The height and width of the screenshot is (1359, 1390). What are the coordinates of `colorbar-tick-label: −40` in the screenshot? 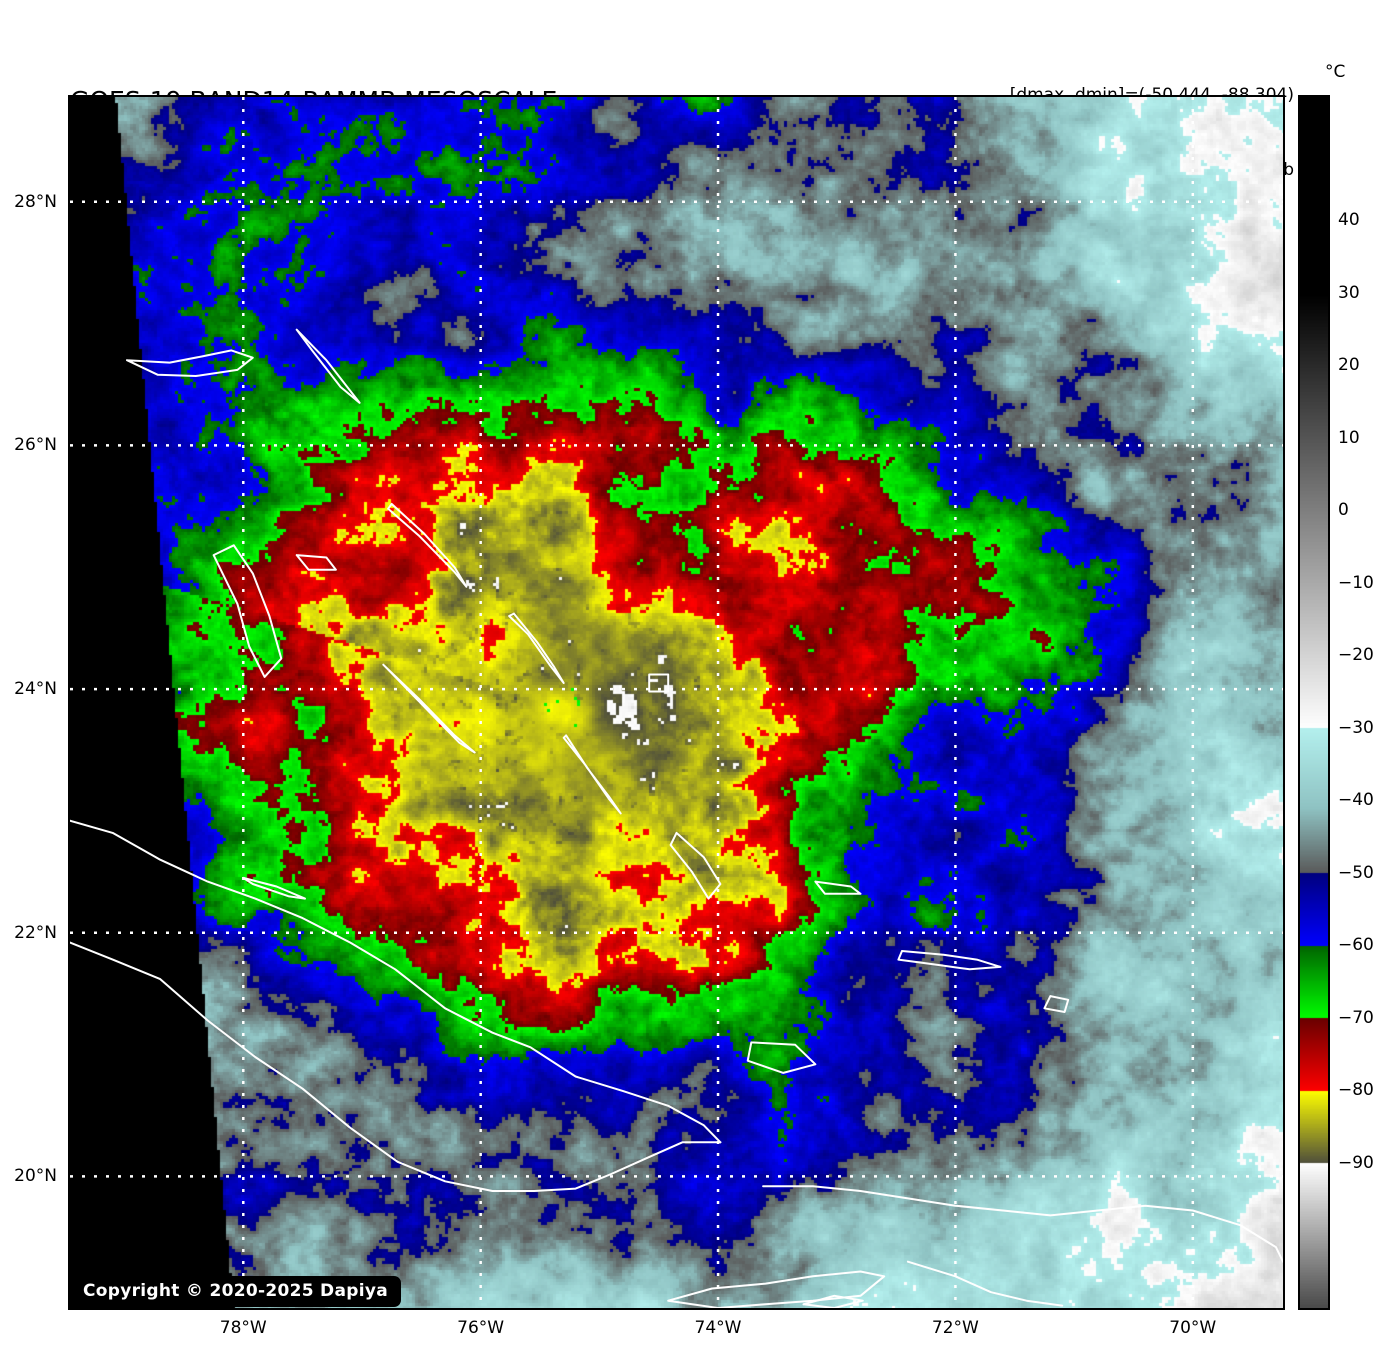 It's located at (1356, 800).